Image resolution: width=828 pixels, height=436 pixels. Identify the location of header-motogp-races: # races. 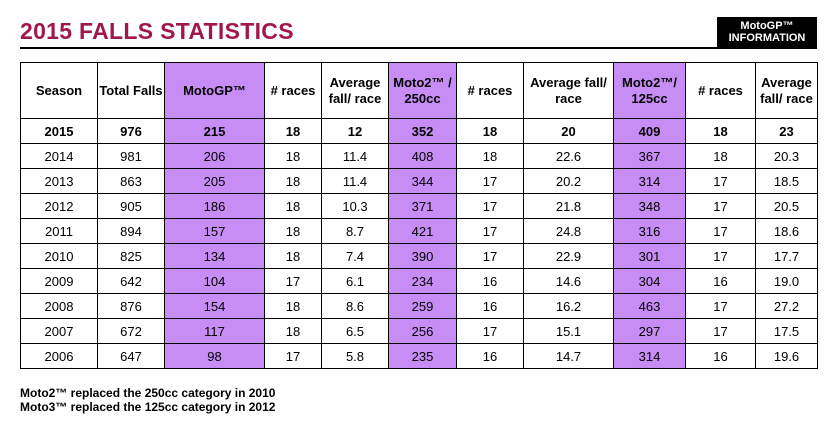
(293, 90).